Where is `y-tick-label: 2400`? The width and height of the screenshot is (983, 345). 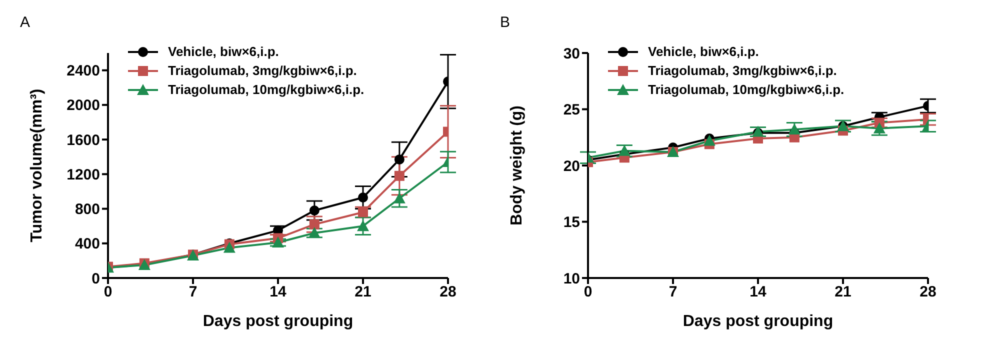
y-tick-label: 2400 is located at coordinates (83, 71).